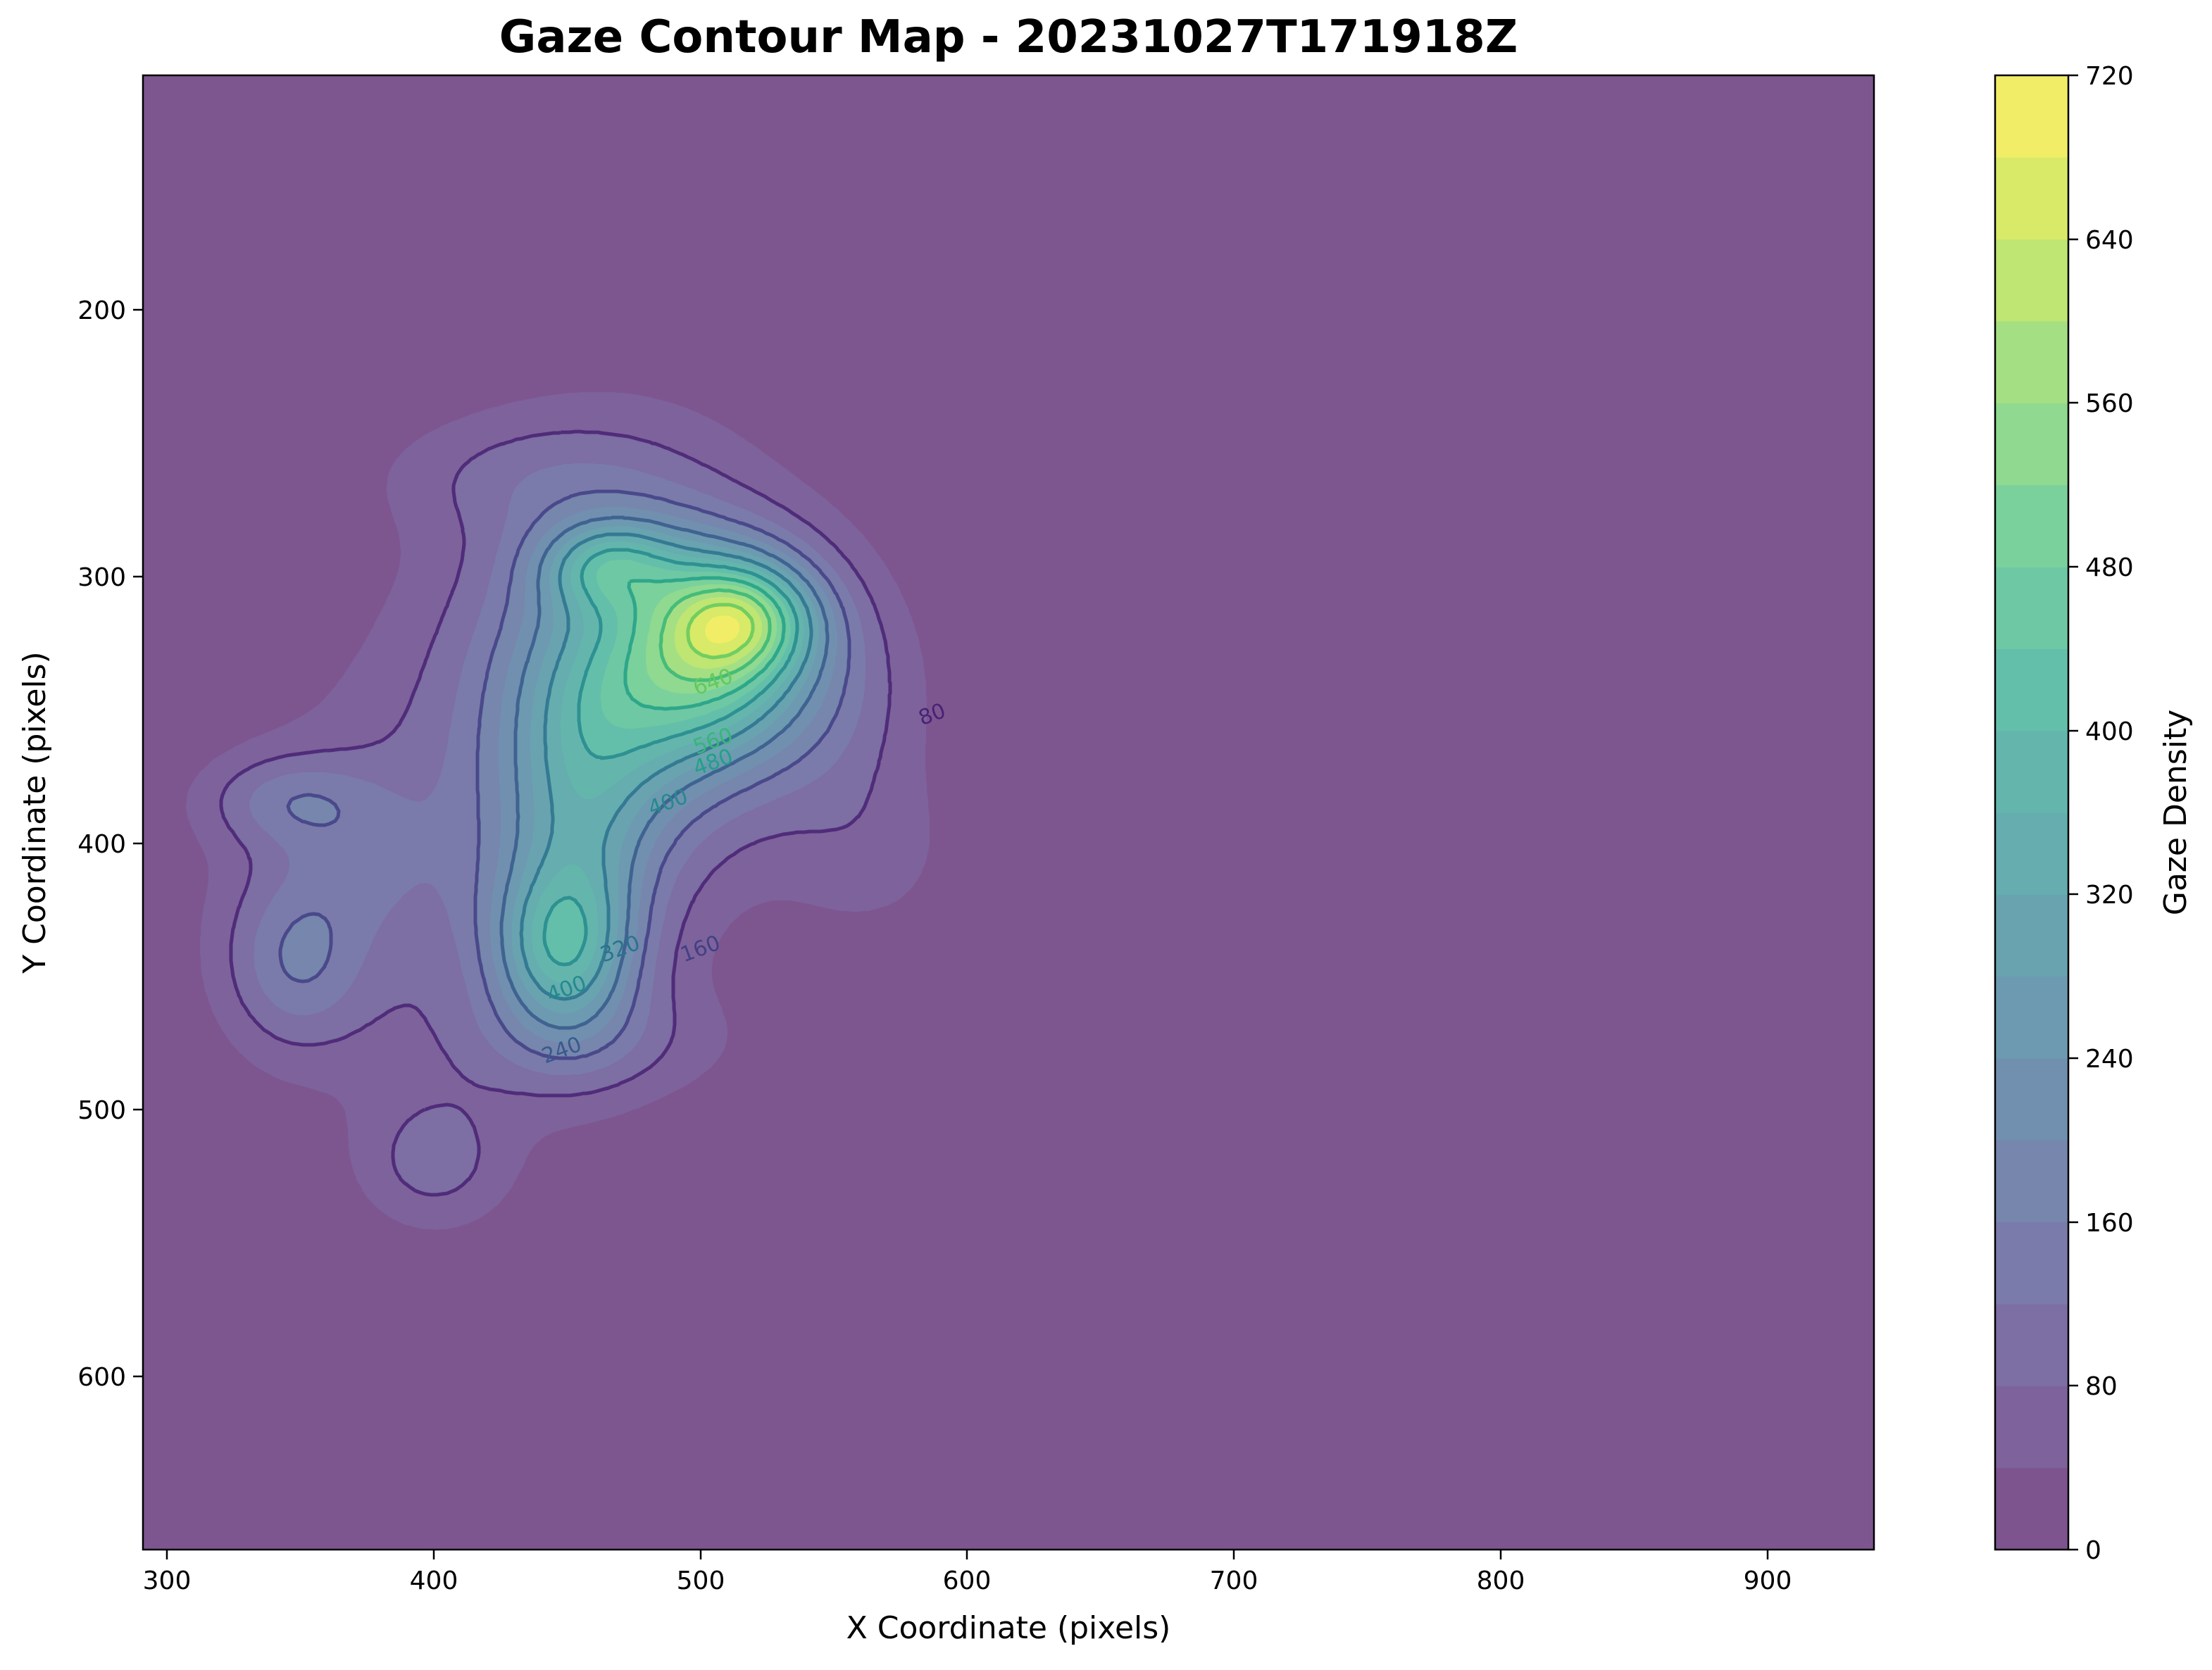  Describe the element at coordinates (2109, 240) in the screenshot. I see `colorbar-tick-label: 640` at that location.